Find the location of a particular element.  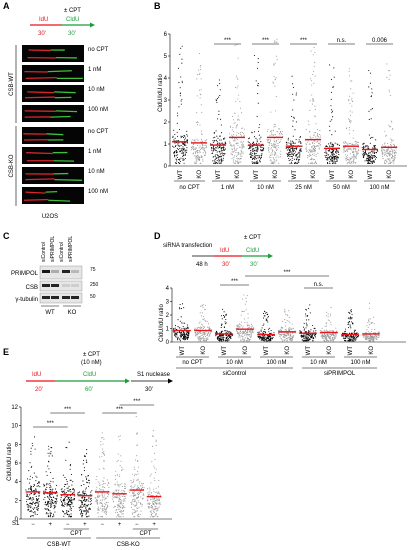

panel-a-label: A is located at coordinates (6, 6).